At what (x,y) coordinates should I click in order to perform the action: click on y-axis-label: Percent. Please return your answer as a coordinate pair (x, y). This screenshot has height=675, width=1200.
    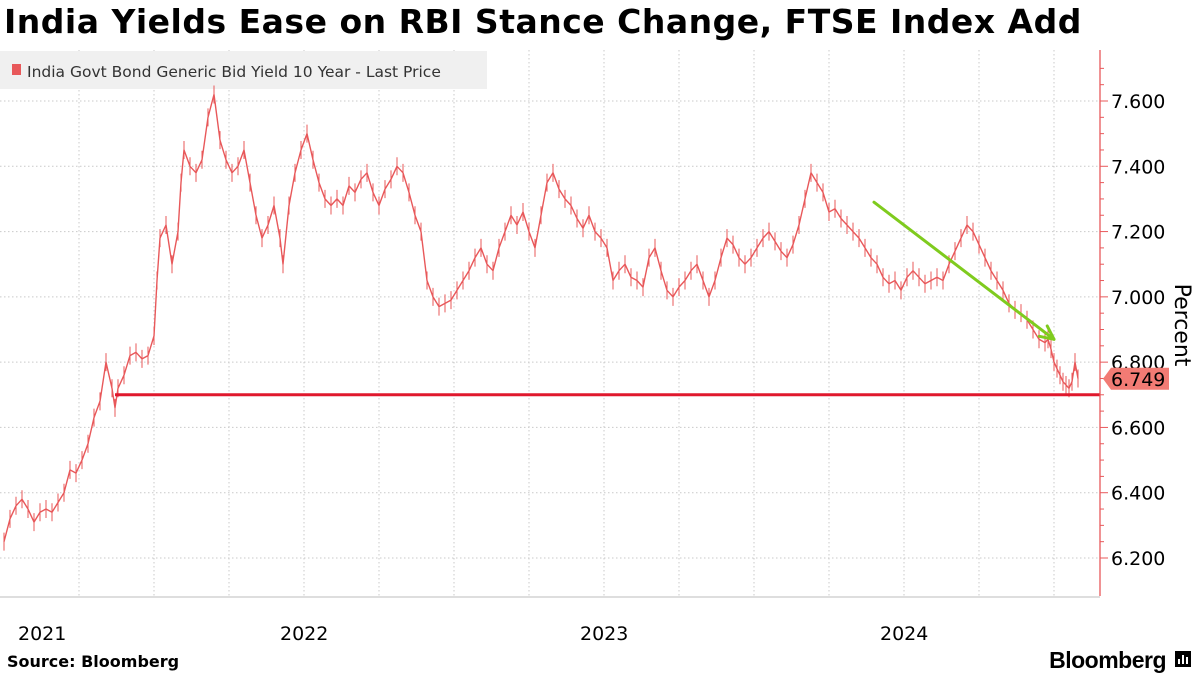
    Looking at the image, I should click on (1181, 325).